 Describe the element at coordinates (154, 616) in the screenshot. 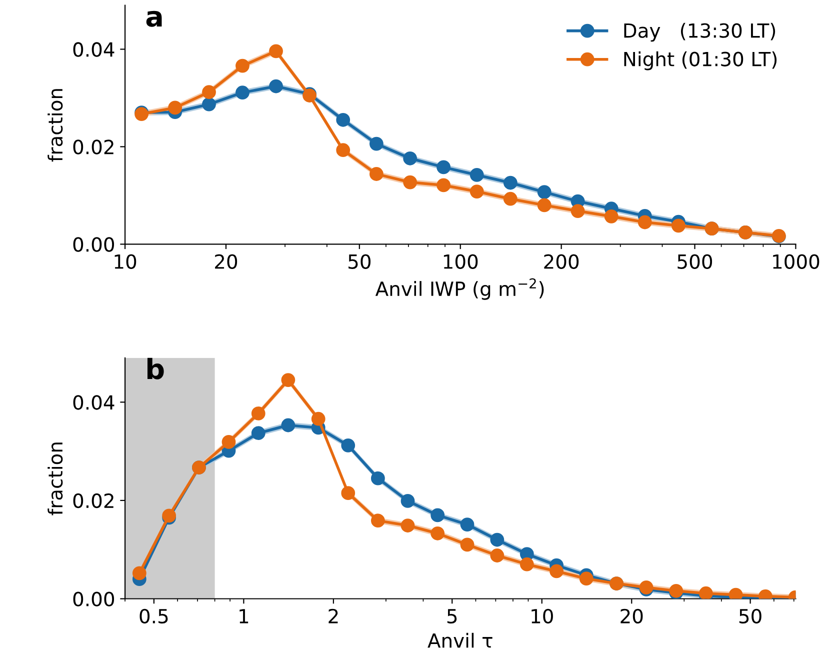

I see `x-tick-label: 0.5` at that location.